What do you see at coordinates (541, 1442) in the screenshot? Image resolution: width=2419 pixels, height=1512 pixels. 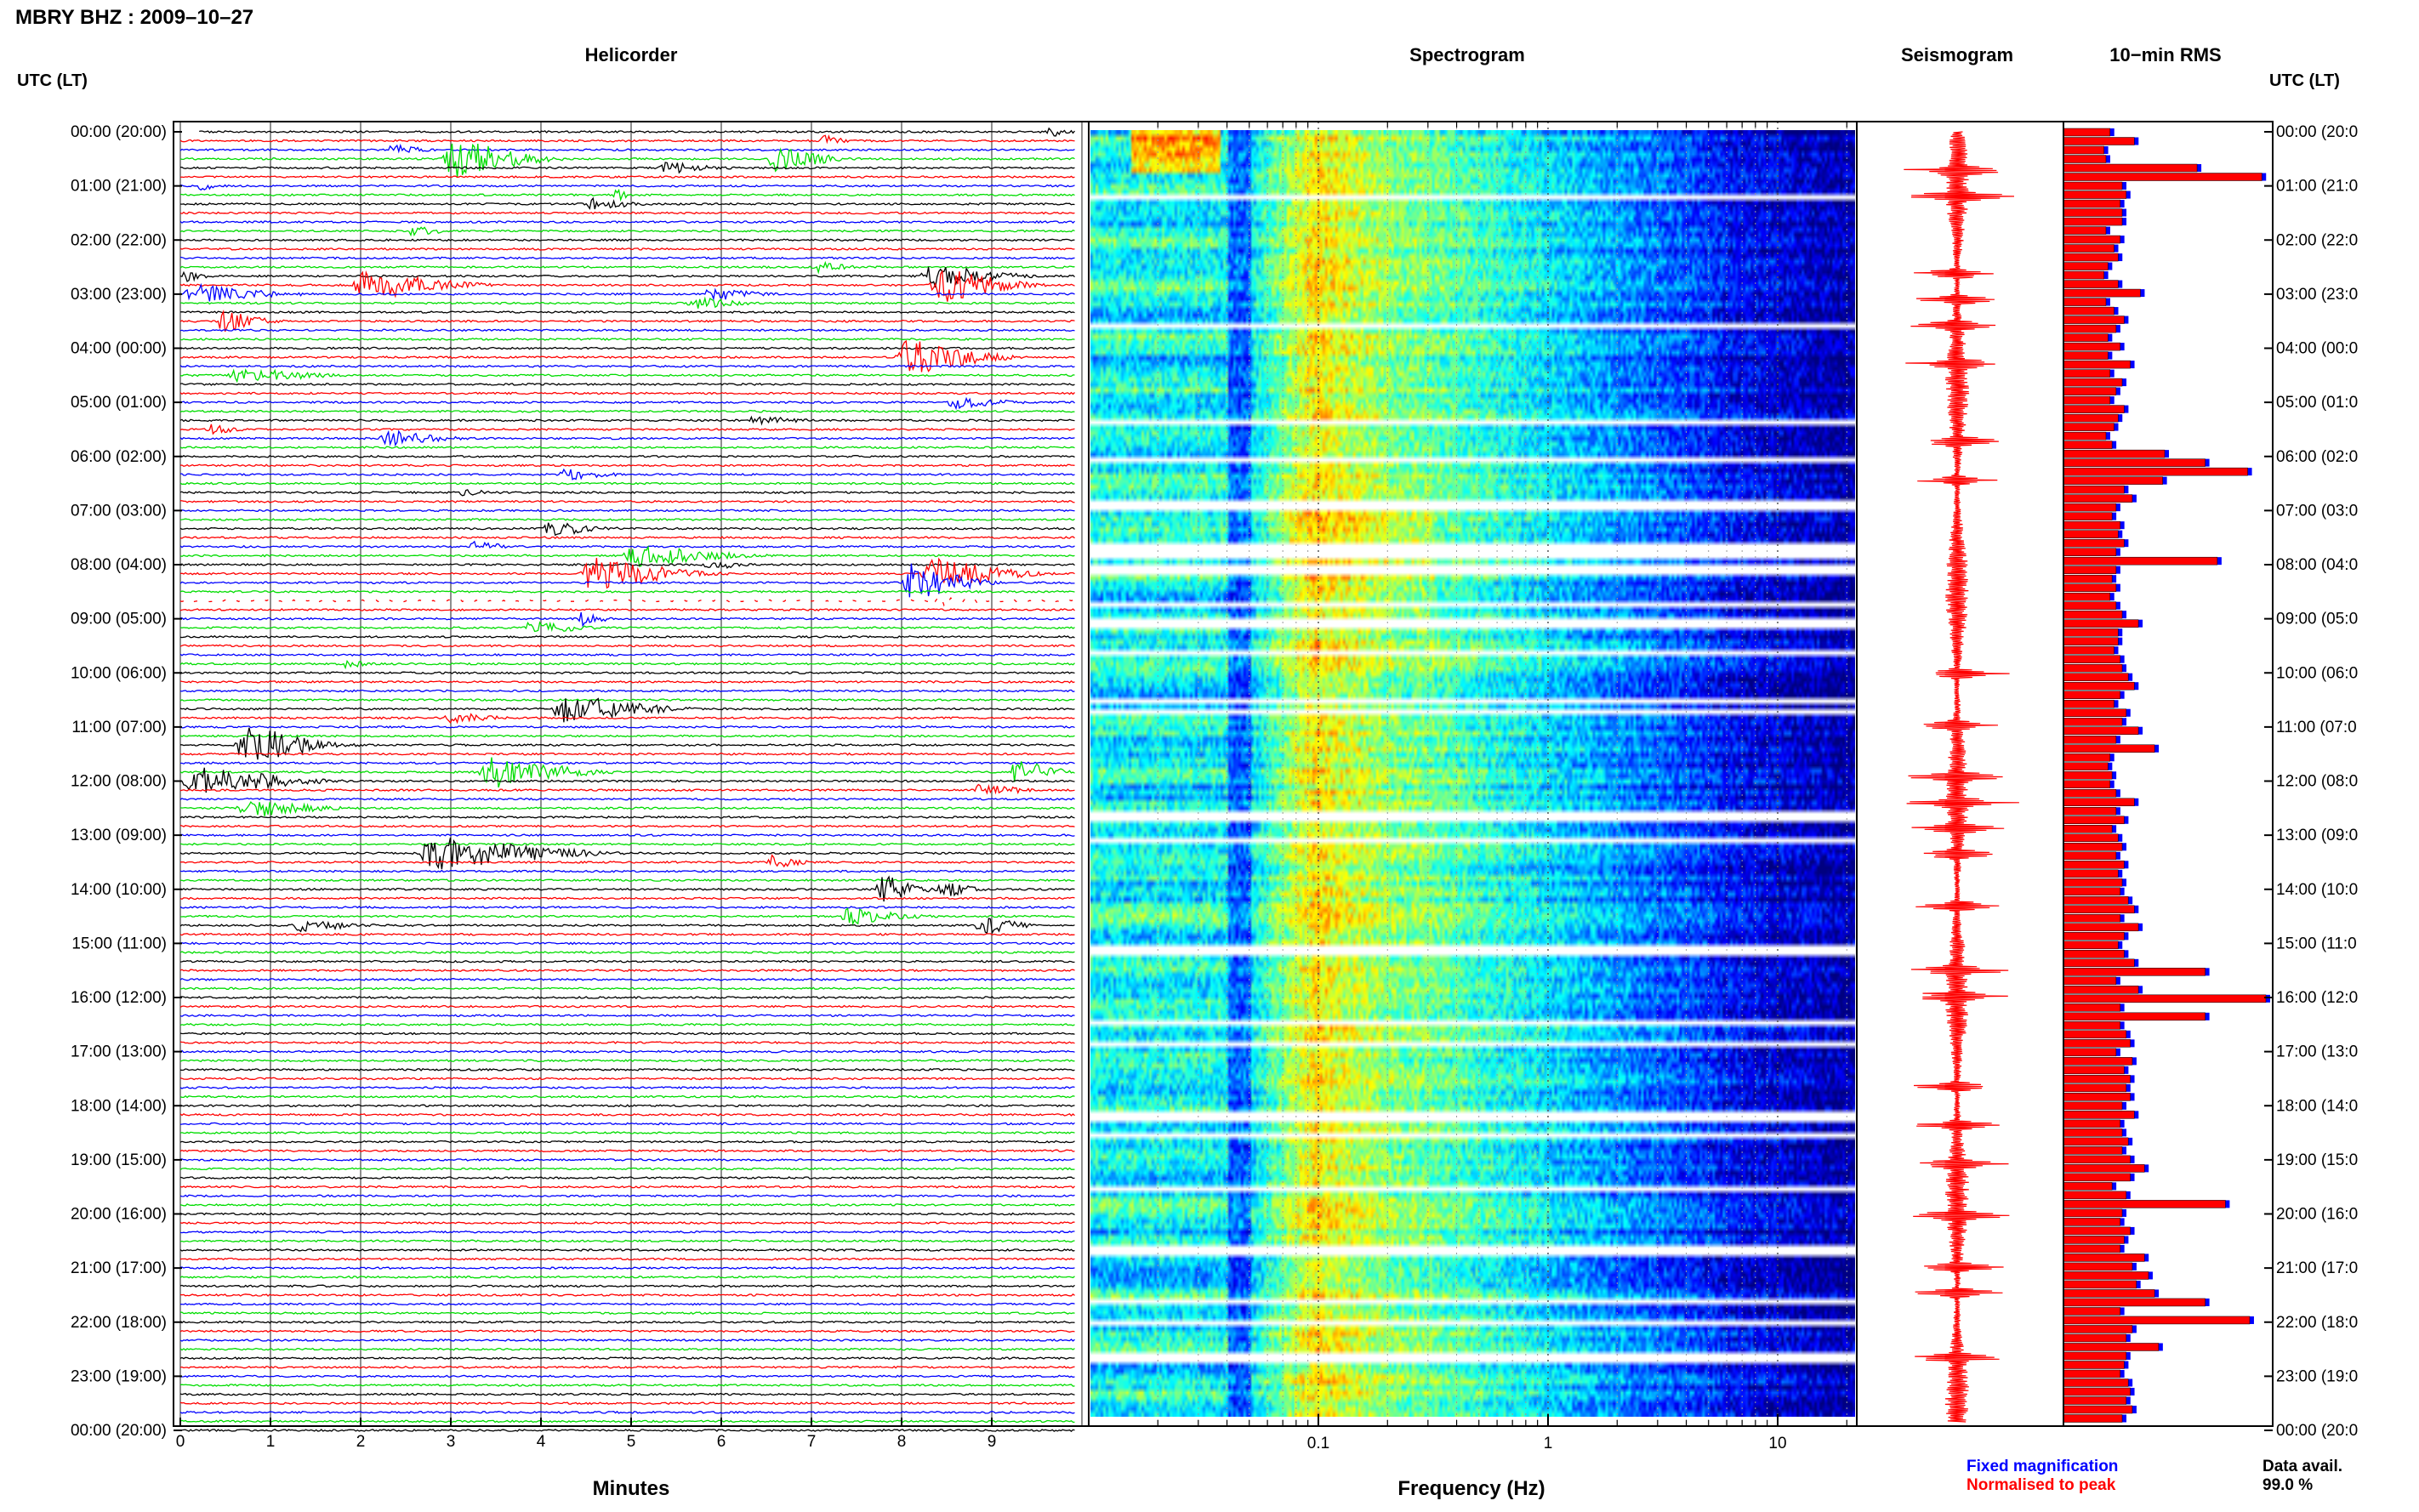 I see `minute-tick-label: 4` at bounding box center [541, 1442].